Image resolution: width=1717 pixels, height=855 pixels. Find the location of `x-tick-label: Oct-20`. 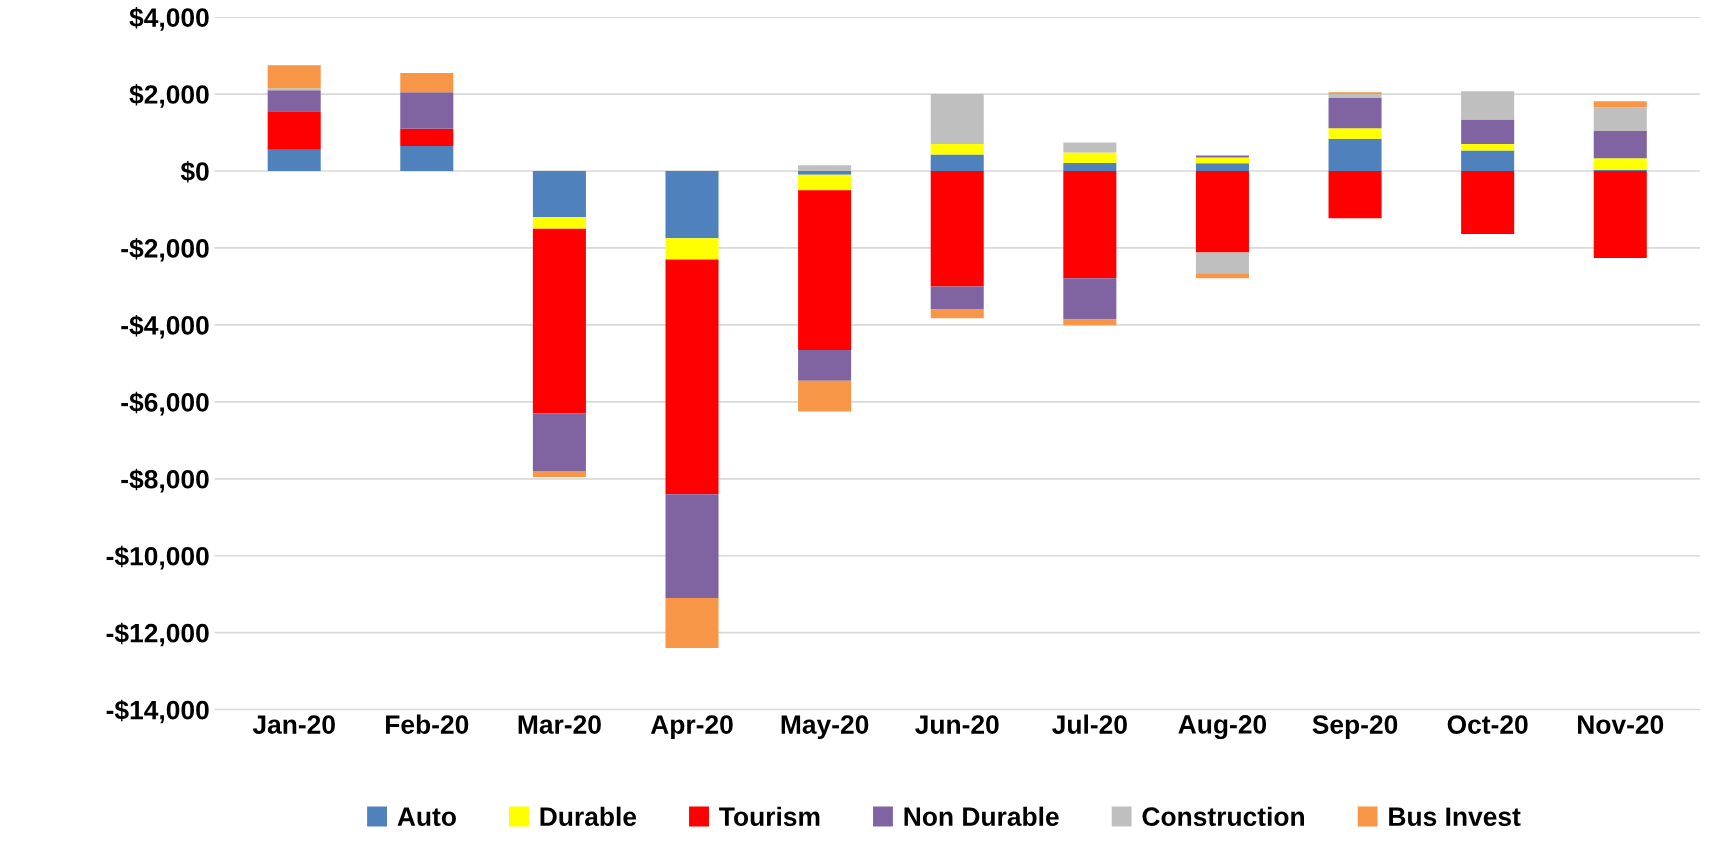

x-tick-label: Oct-20 is located at coordinates (1487, 724).